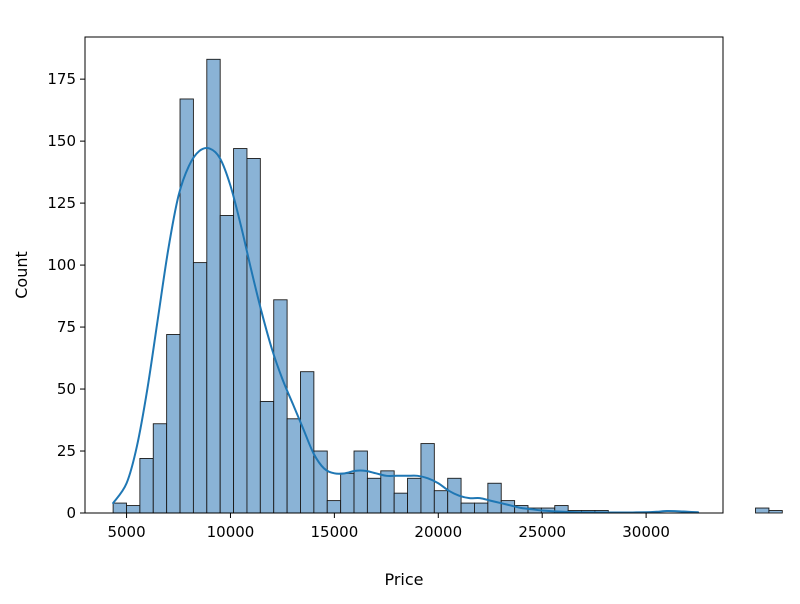  Describe the element at coordinates (231, 532) in the screenshot. I see `x-tick-label: 10000` at that location.